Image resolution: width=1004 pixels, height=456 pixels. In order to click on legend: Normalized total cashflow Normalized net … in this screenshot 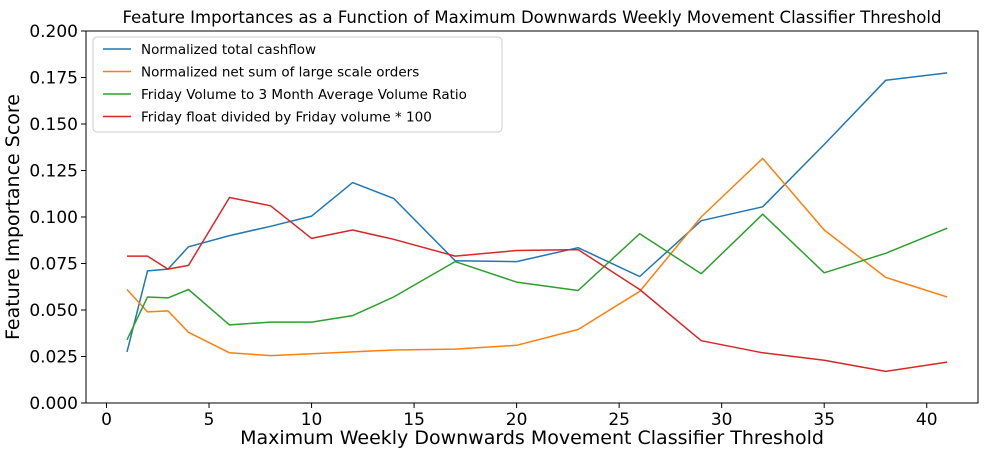, I will do `click(297, 84)`.